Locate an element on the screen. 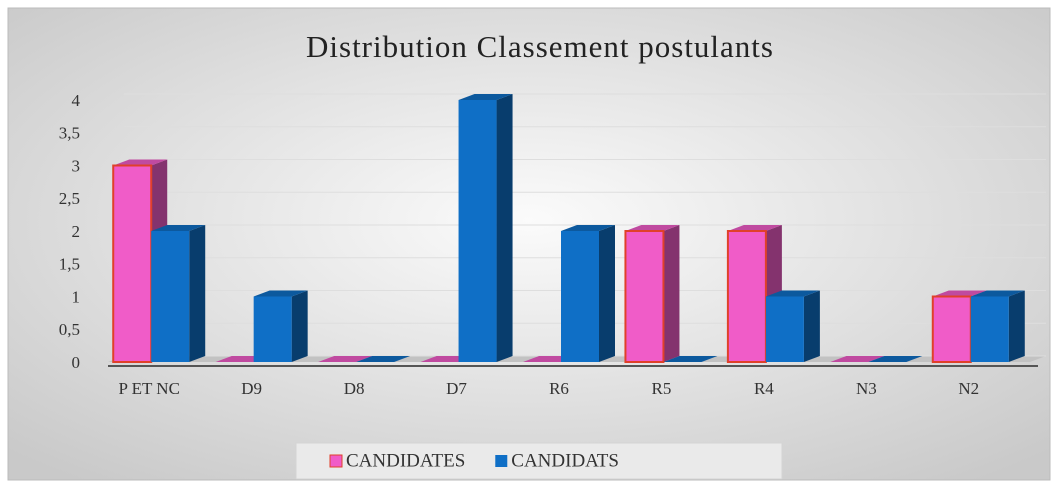  x-tick-label: D8 is located at coordinates (354, 388).